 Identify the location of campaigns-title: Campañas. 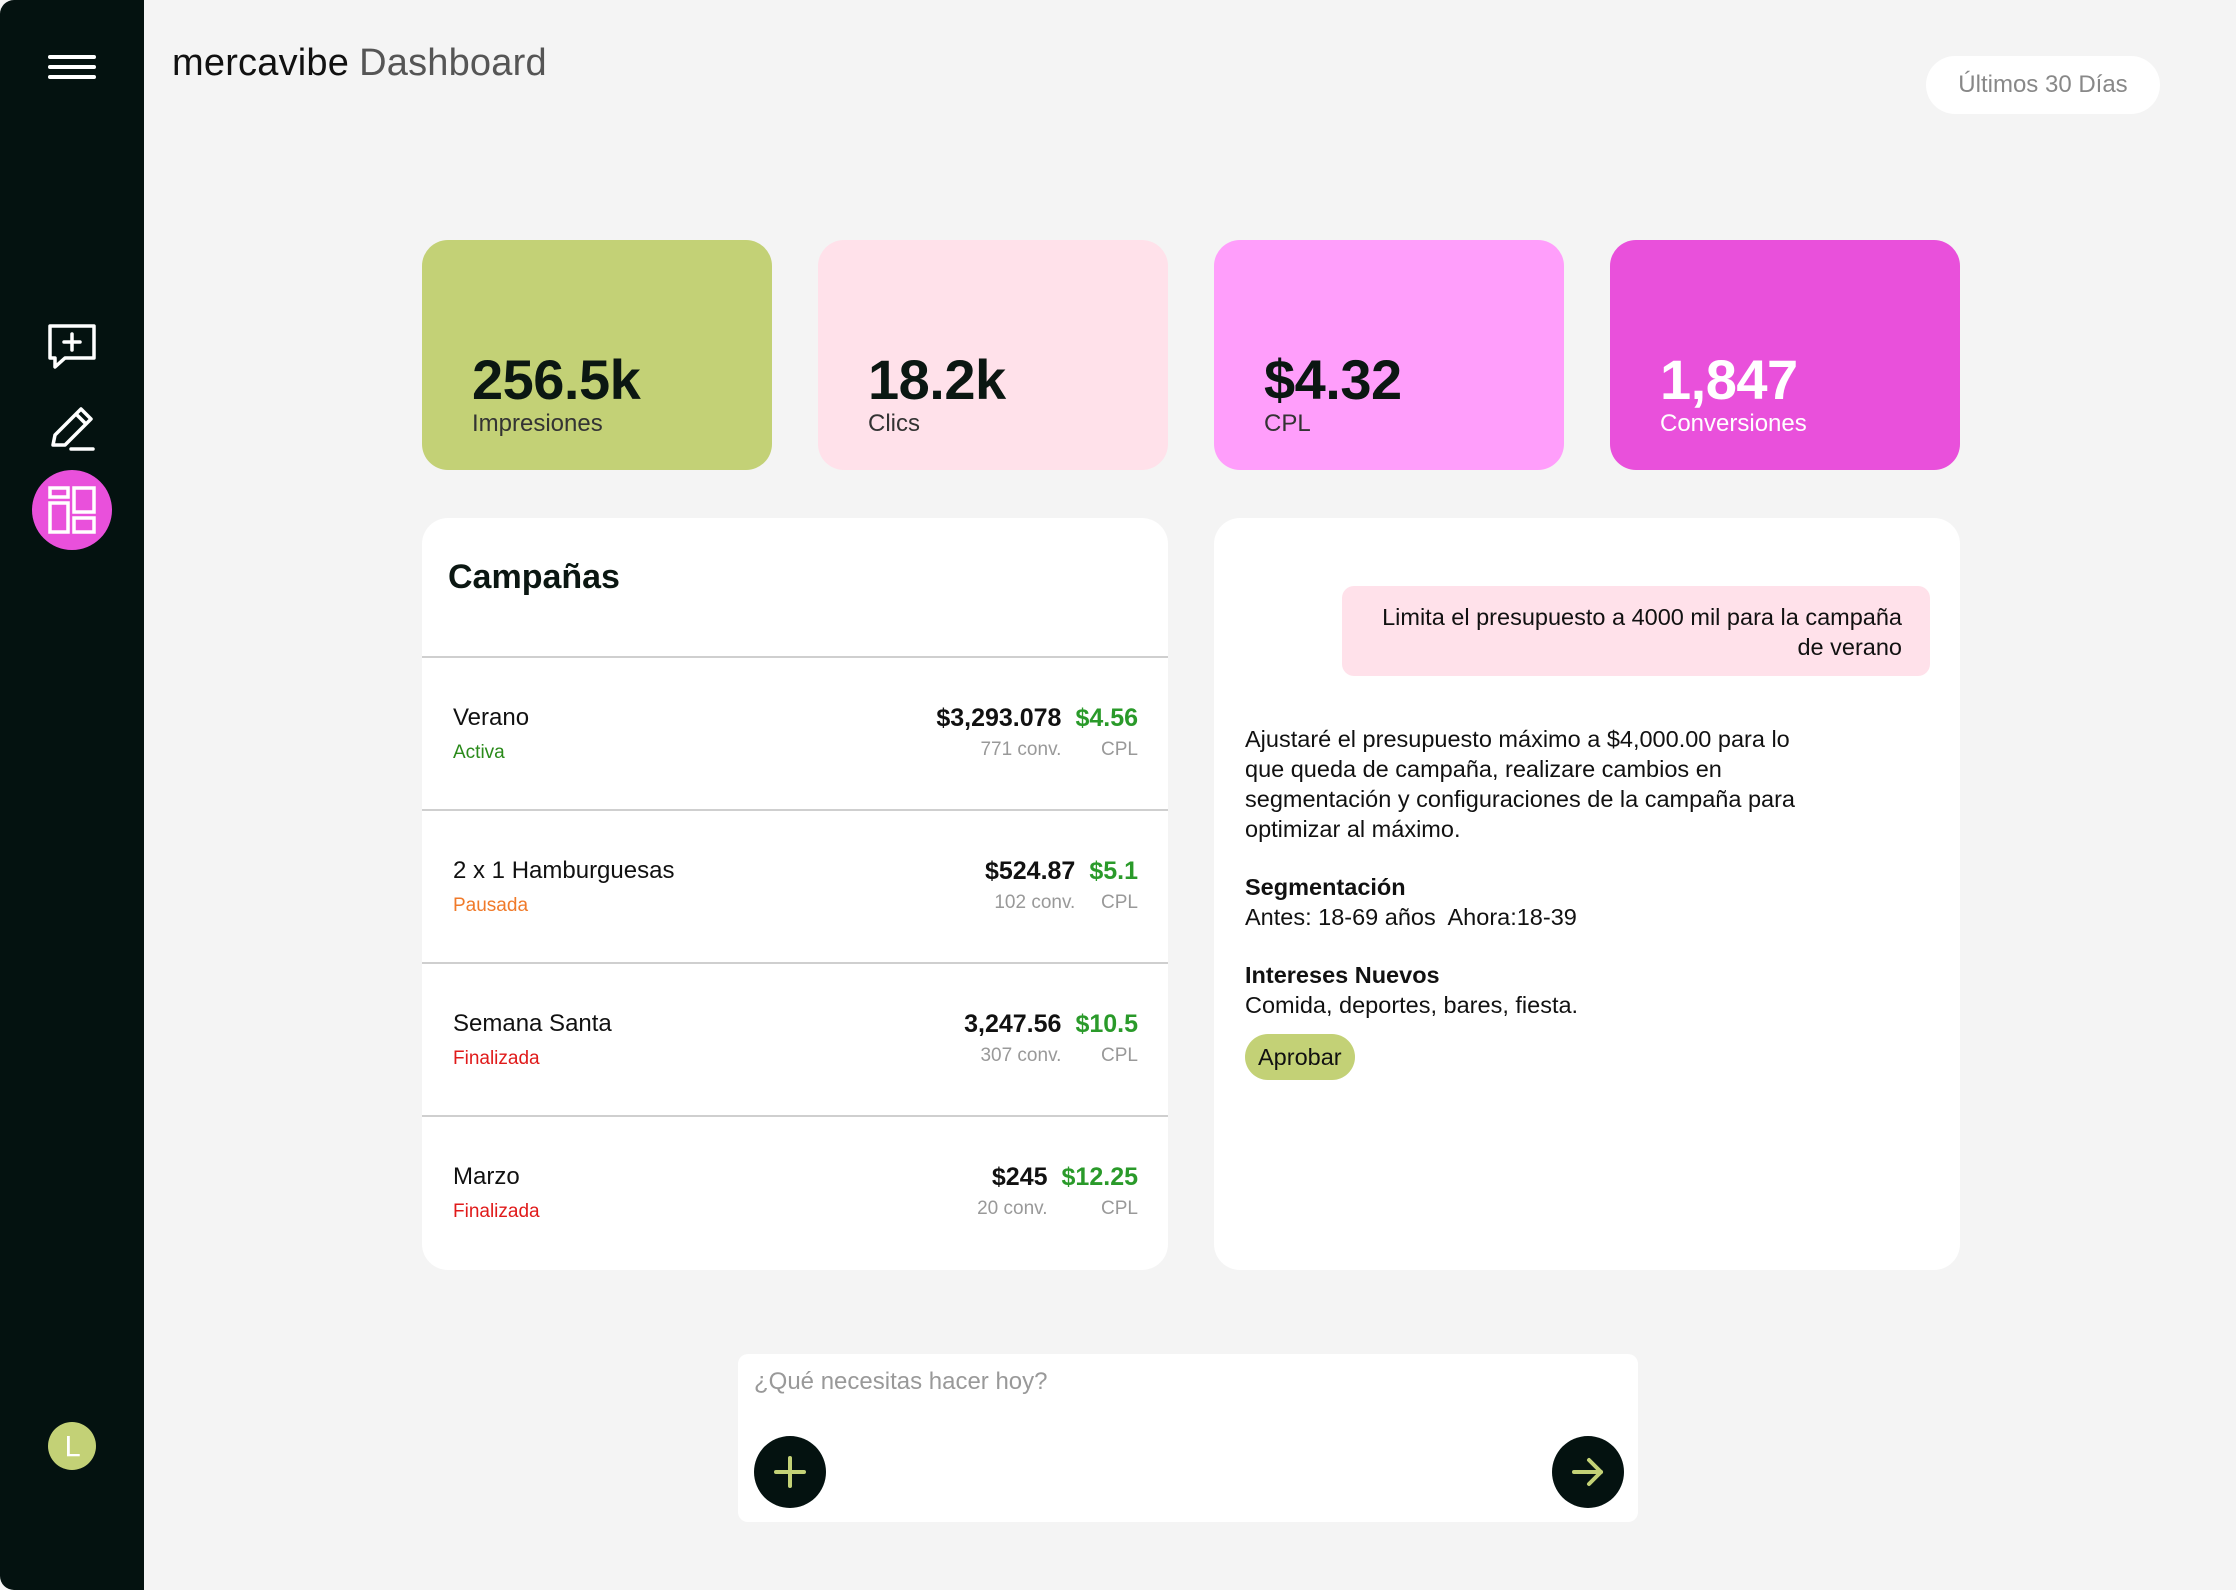
(534, 577).